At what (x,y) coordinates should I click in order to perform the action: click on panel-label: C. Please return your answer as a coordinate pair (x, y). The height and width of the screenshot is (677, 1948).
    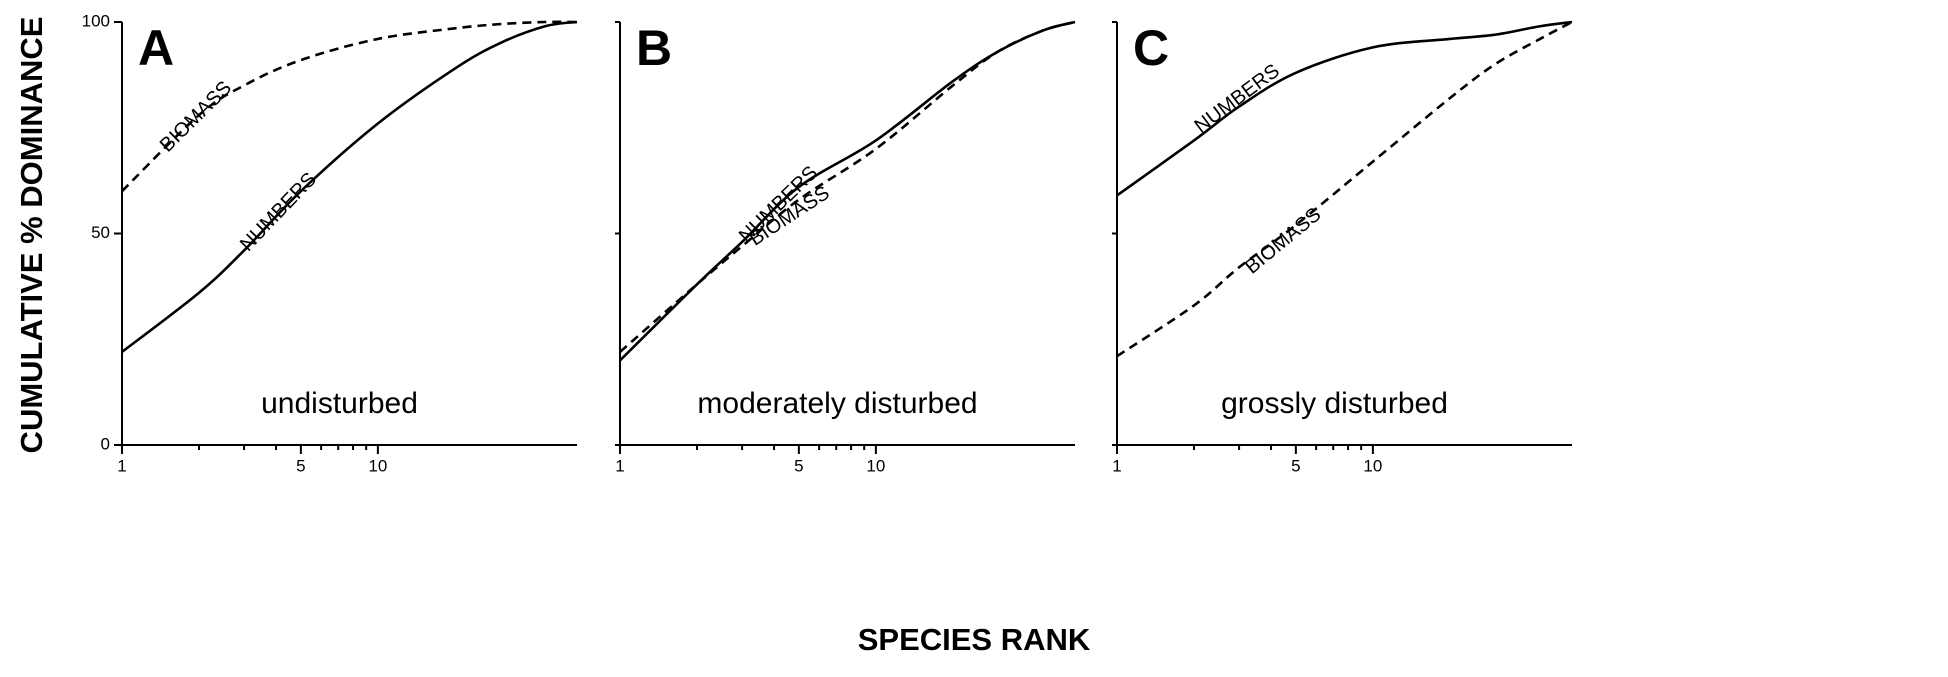
    Looking at the image, I should click on (1151, 48).